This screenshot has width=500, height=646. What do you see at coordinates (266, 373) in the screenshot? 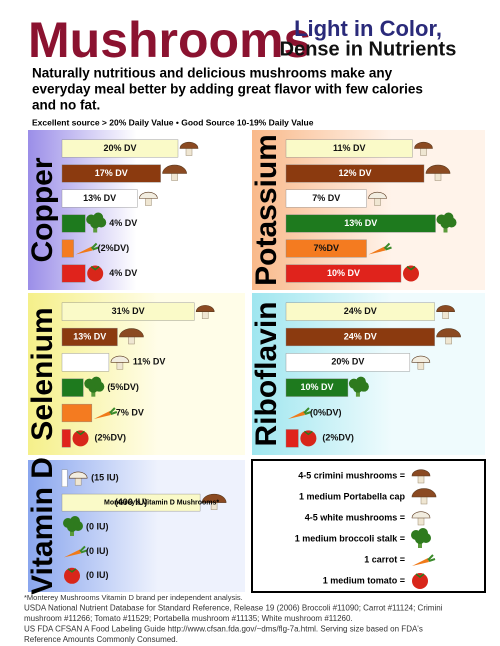
I see `panel-title: Riboflavin` at bounding box center [266, 373].